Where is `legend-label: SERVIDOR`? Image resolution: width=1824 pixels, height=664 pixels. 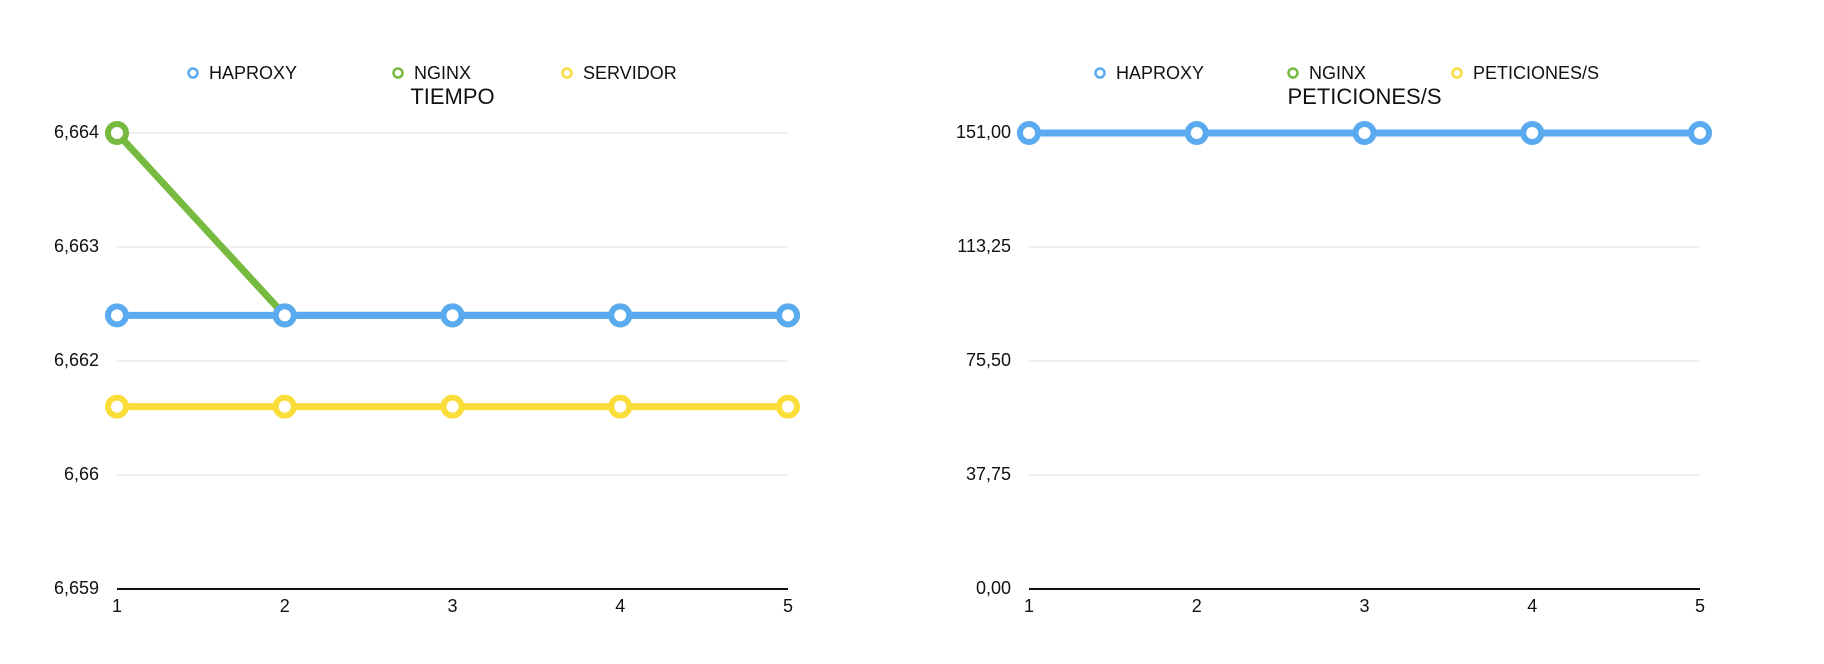
legend-label: SERVIDOR is located at coordinates (630, 73).